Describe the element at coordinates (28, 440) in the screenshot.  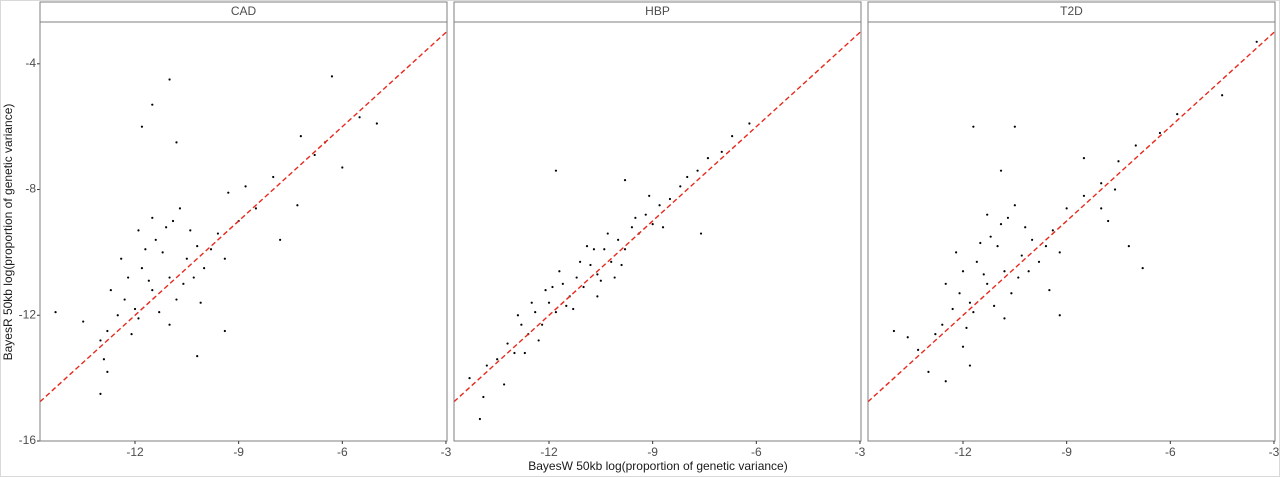
I see `y-tick-label: -16` at that location.